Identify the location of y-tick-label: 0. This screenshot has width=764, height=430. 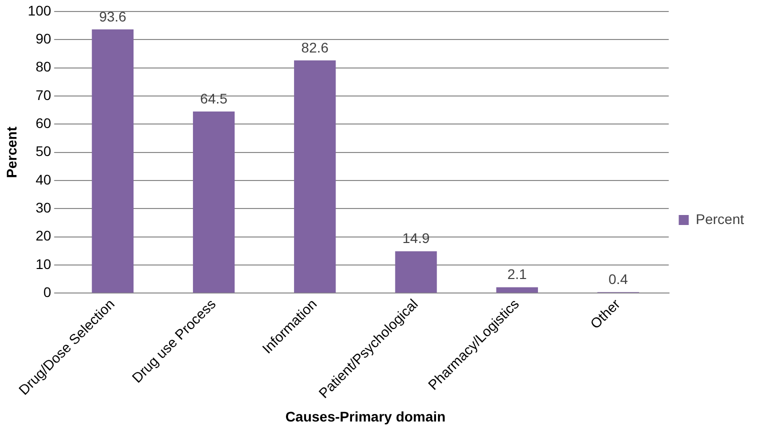
(47, 292).